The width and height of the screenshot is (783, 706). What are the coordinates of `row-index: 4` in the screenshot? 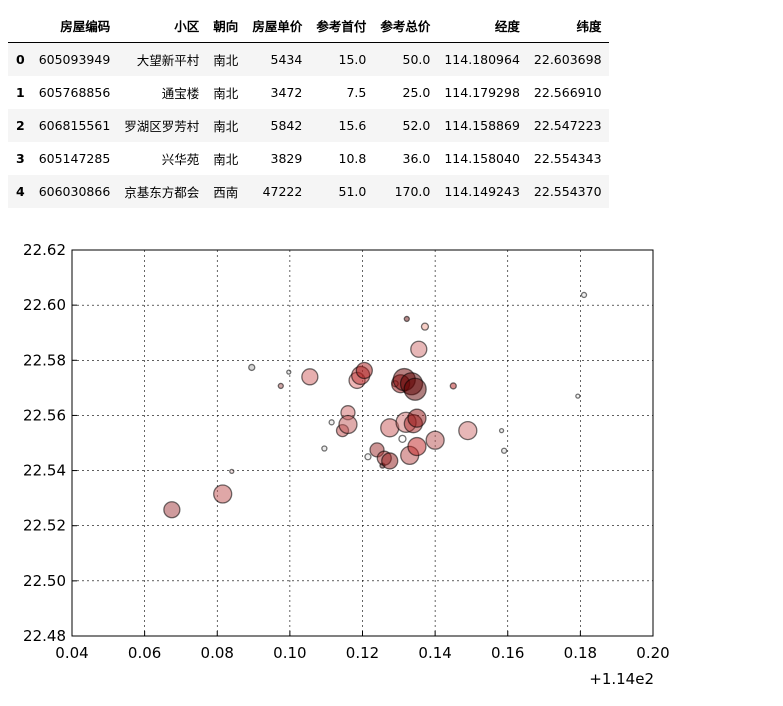 It's located at (20, 191).